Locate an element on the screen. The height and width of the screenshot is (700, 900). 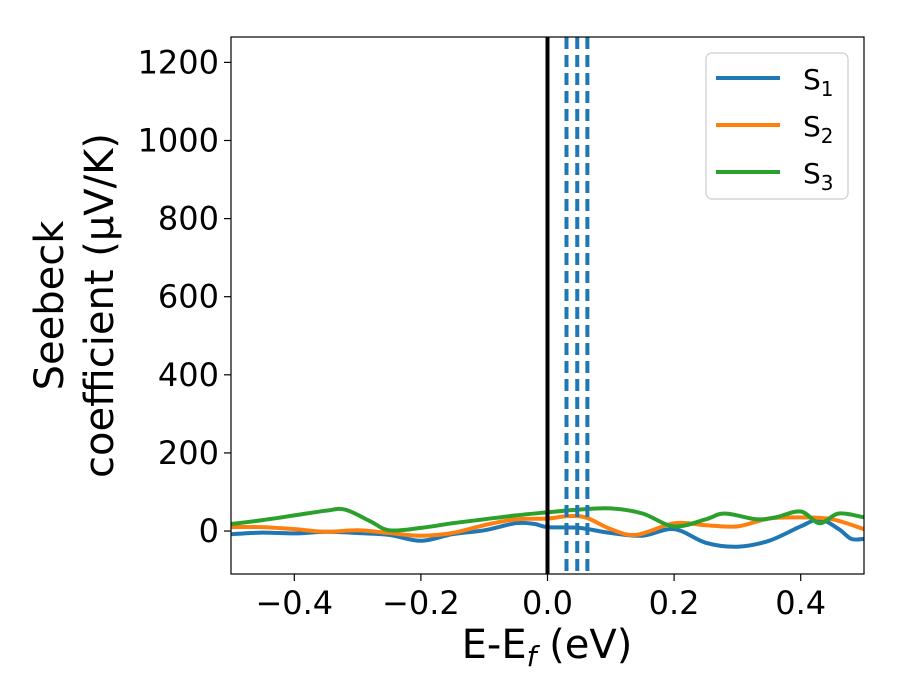
y-tick-label: 600 is located at coordinates (188, 297).